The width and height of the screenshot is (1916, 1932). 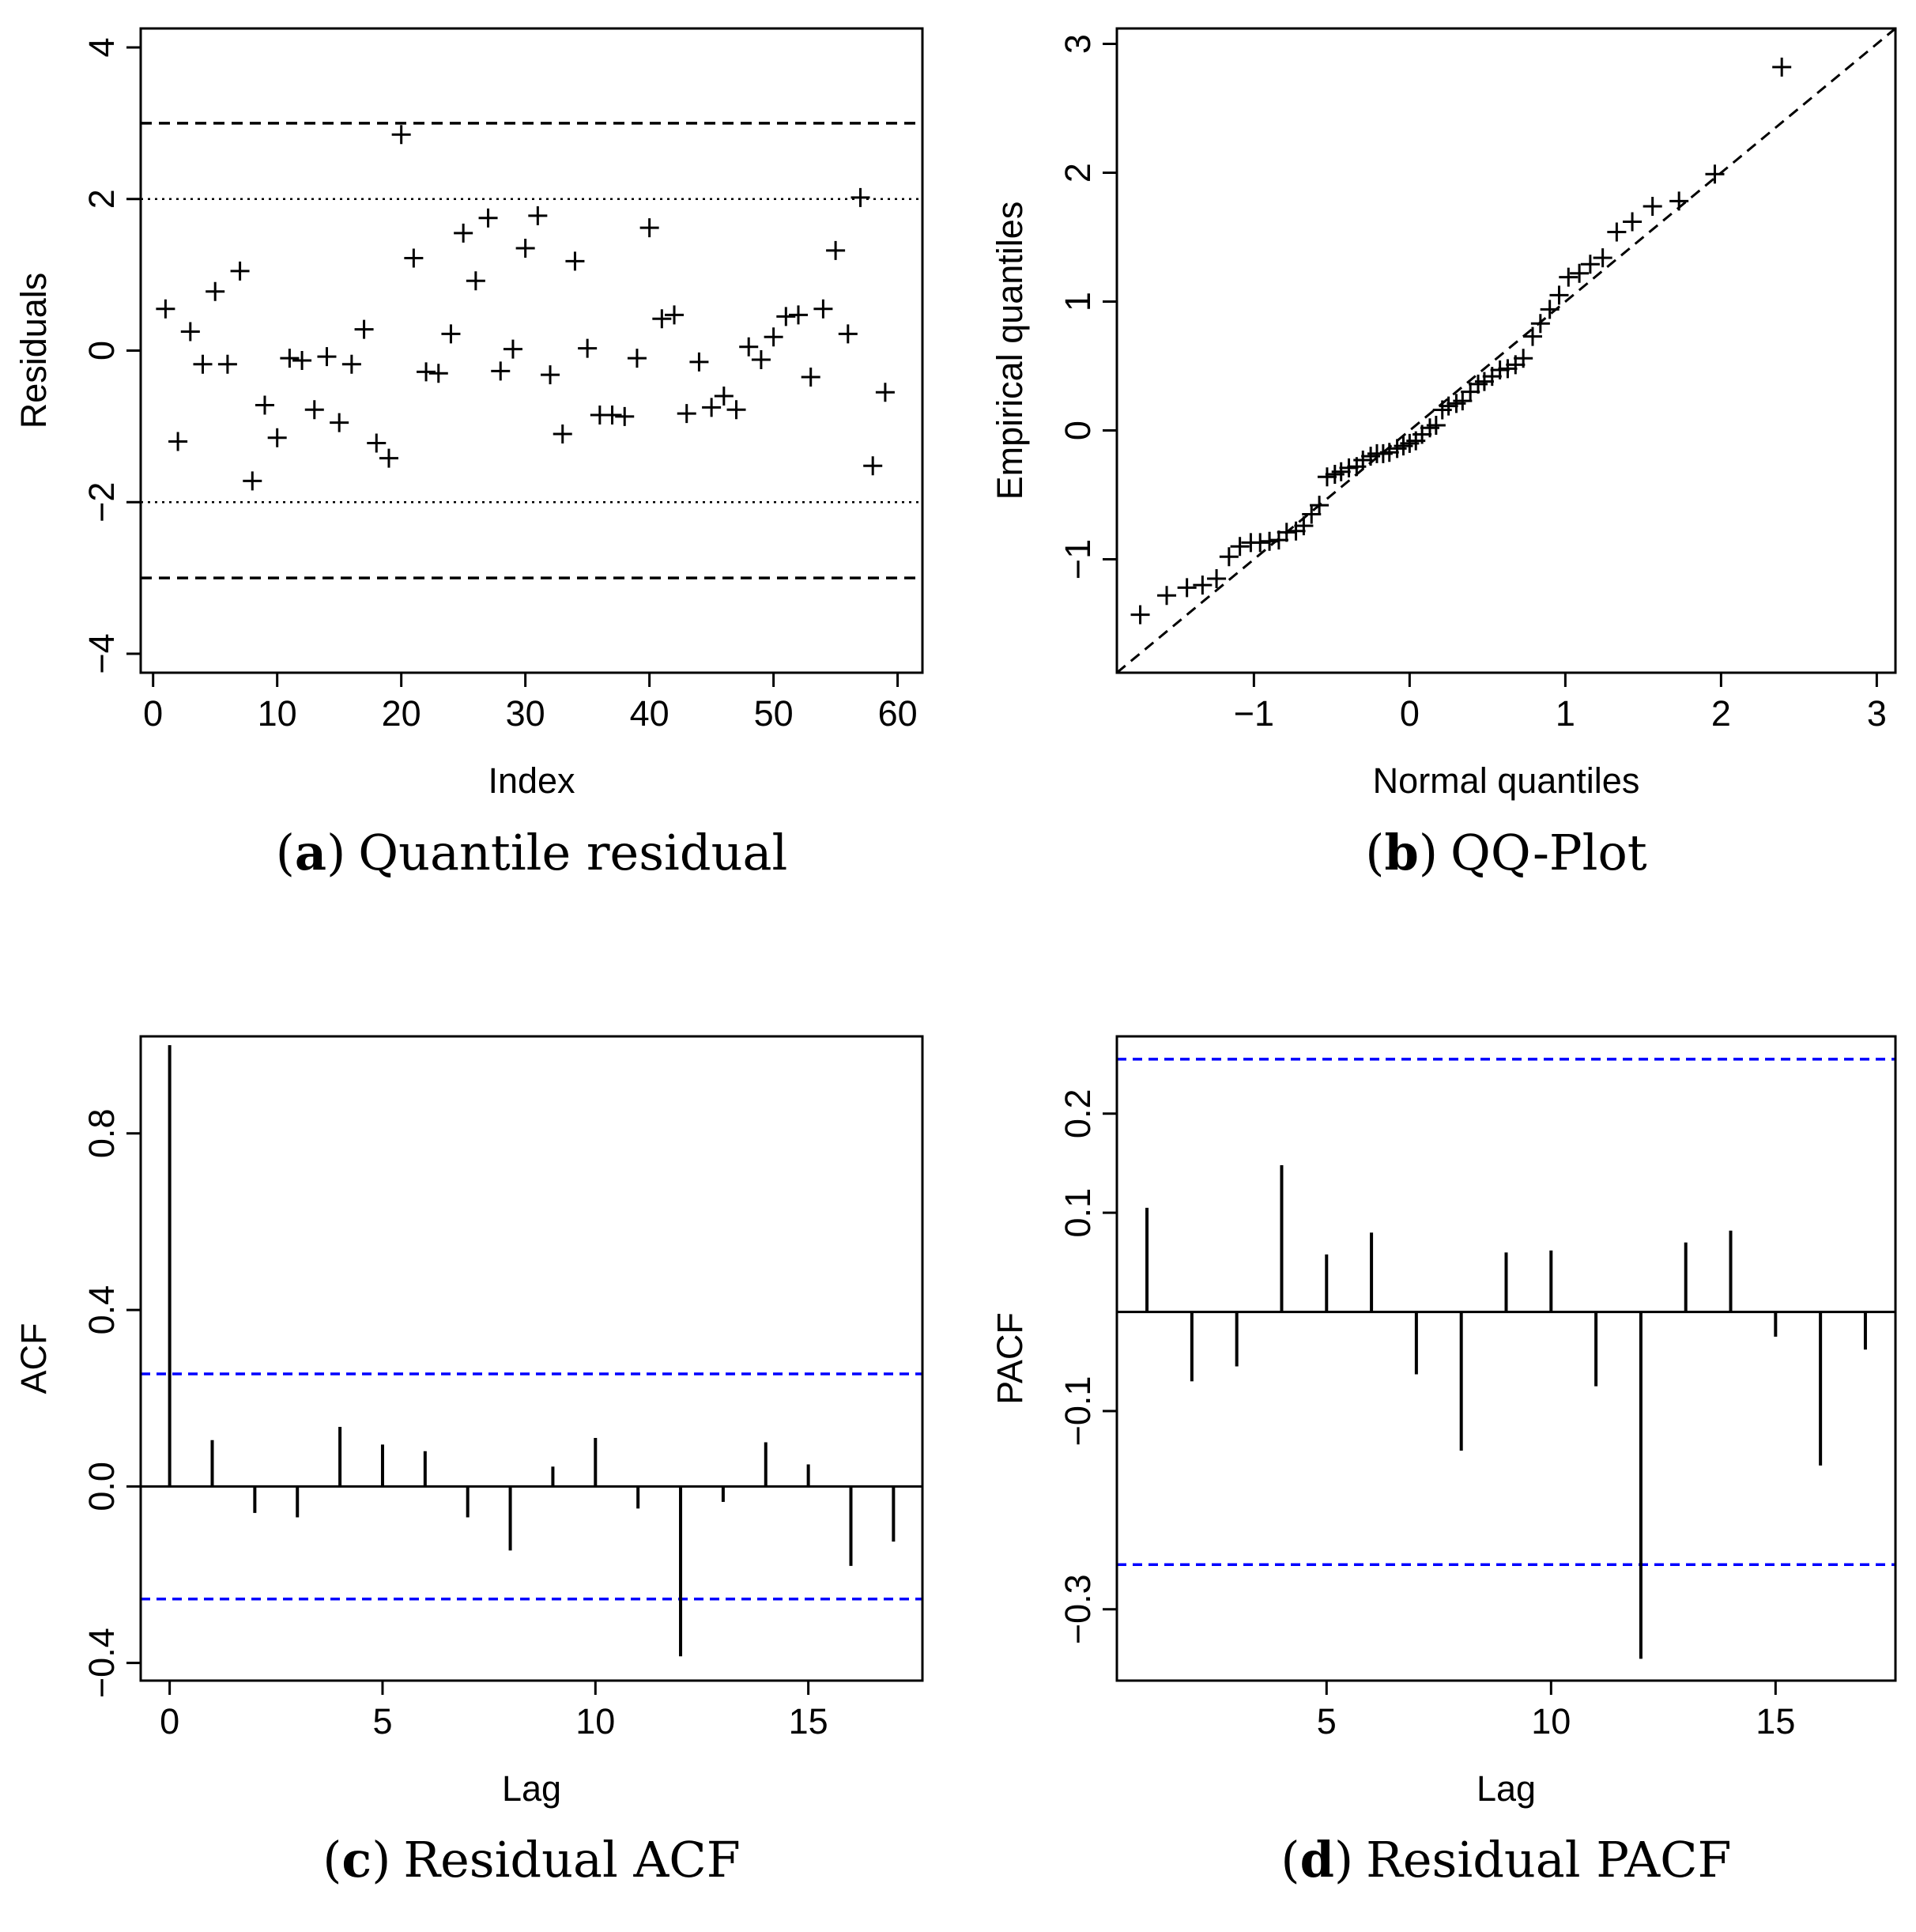 What do you see at coordinates (1078, 559) in the screenshot?
I see `y-tick-label: −1` at bounding box center [1078, 559].